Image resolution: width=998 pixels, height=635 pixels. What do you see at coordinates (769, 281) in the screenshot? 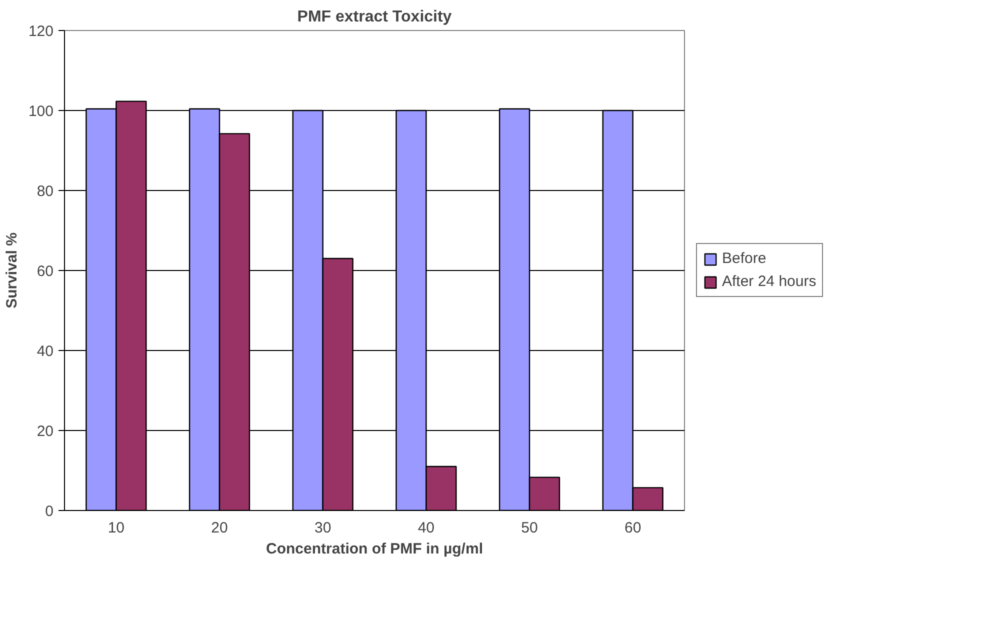
I see `legend-label: After 24 hours` at bounding box center [769, 281].